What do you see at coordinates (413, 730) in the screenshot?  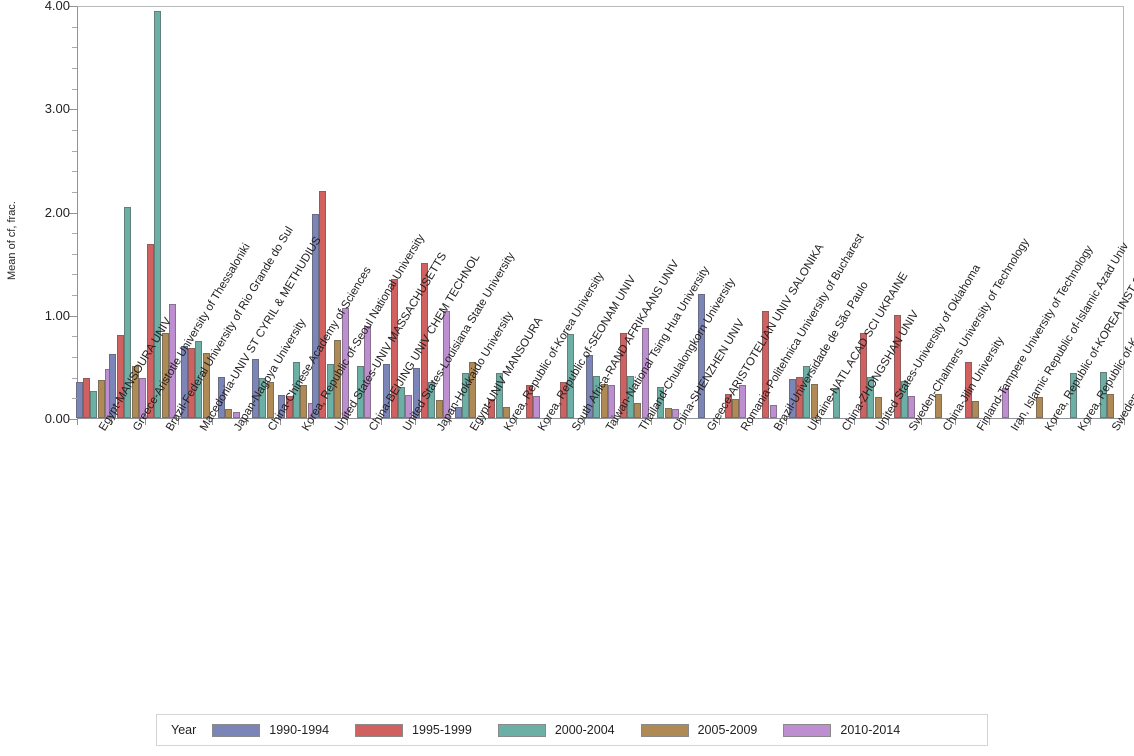 I see `legend-item: 1995-1999` at bounding box center [413, 730].